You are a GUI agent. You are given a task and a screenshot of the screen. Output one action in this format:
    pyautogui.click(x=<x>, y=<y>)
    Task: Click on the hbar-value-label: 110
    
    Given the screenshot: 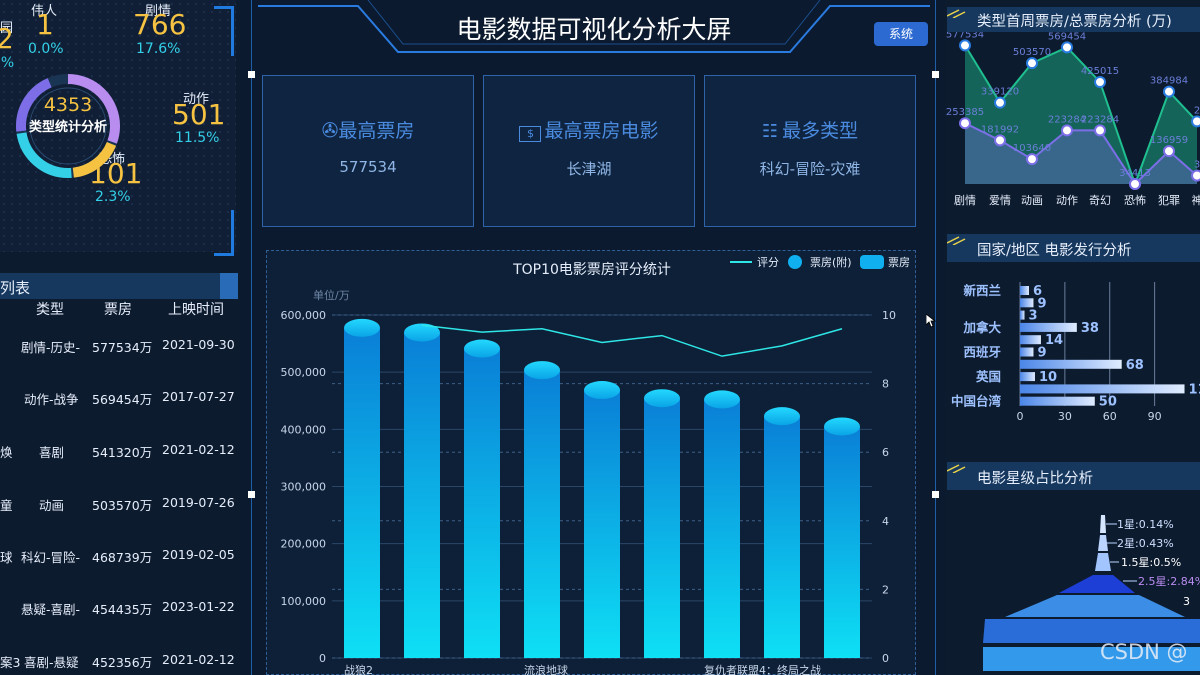 What is the action you would take?
    pyautogui.click(x=1194, y=389)
    